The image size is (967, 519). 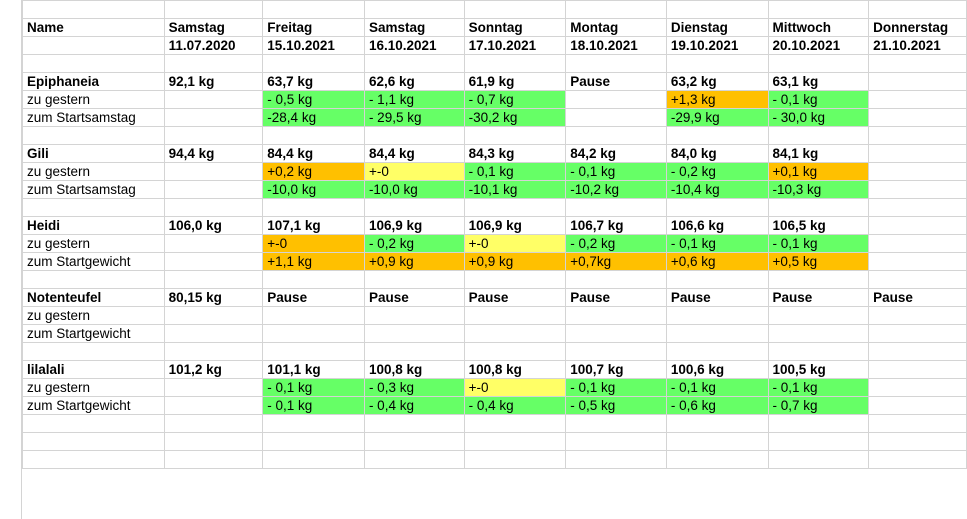 What do you see at coordinates (818, 153) in the screenshot?
I see `cell-r8-c7: 84,1 kg` at bounding box center [818, 153].